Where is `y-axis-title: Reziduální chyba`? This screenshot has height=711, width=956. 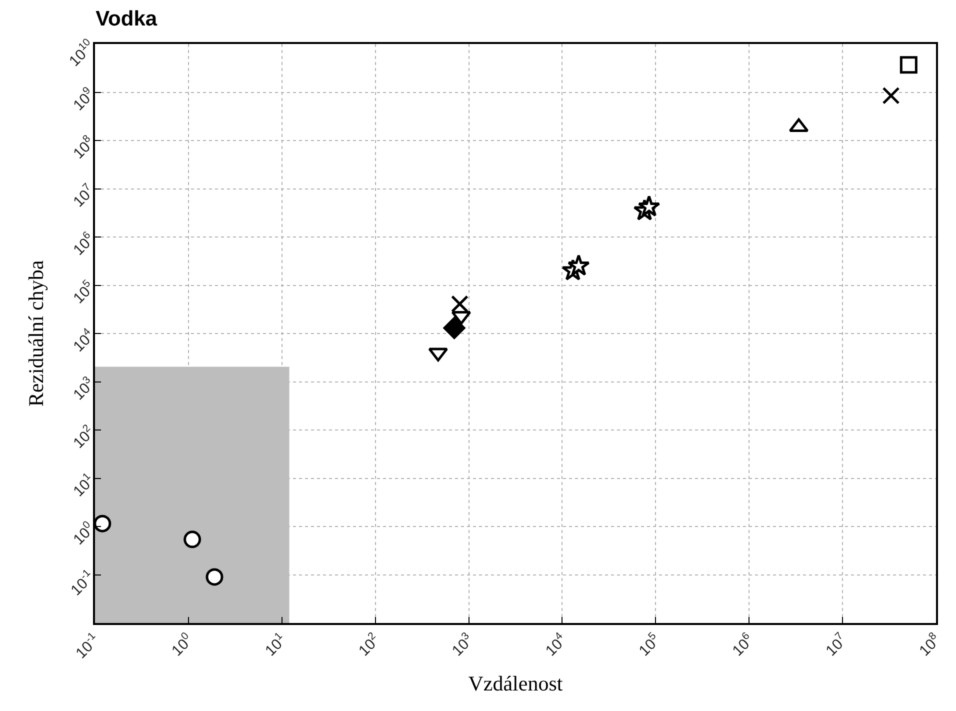 y-axis-title: Reziduální chyba is located at coordinates (36, 333).